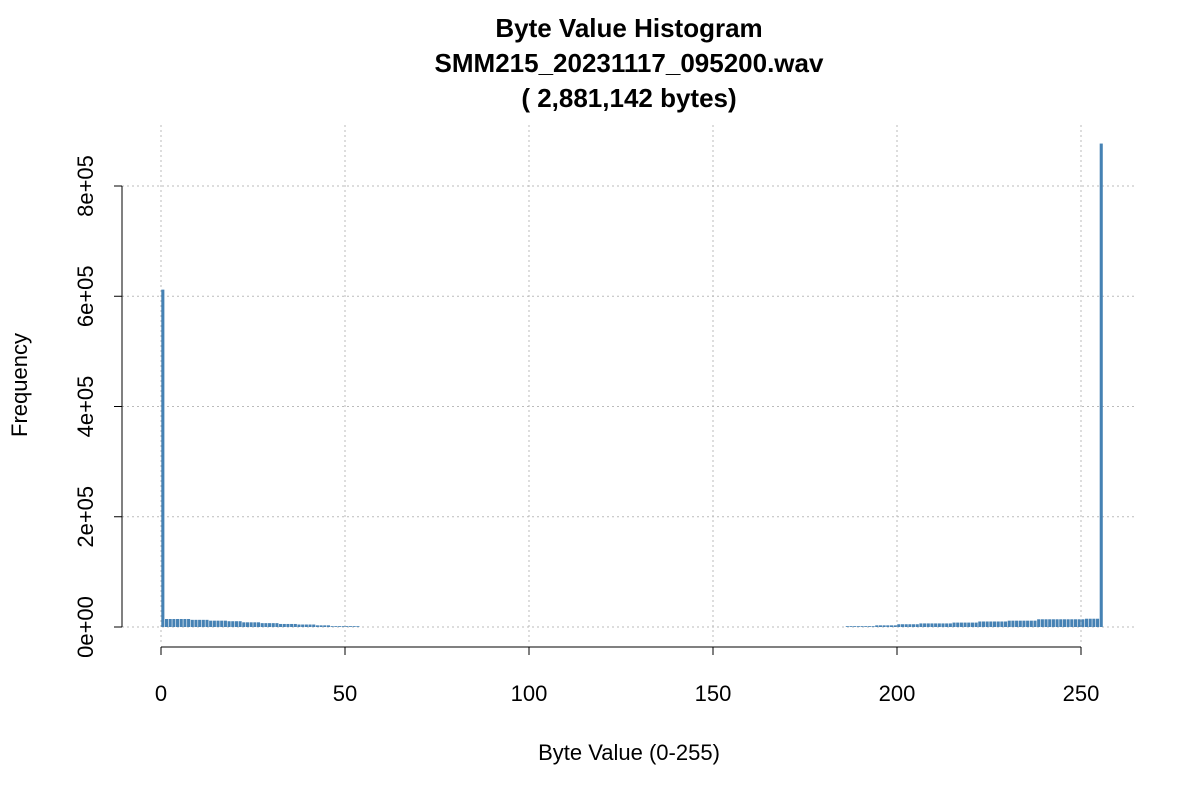  Describe the element at coordinates (628, 28) in the screenshot. I see `chart-title: Byte Value Histogram` at that location.